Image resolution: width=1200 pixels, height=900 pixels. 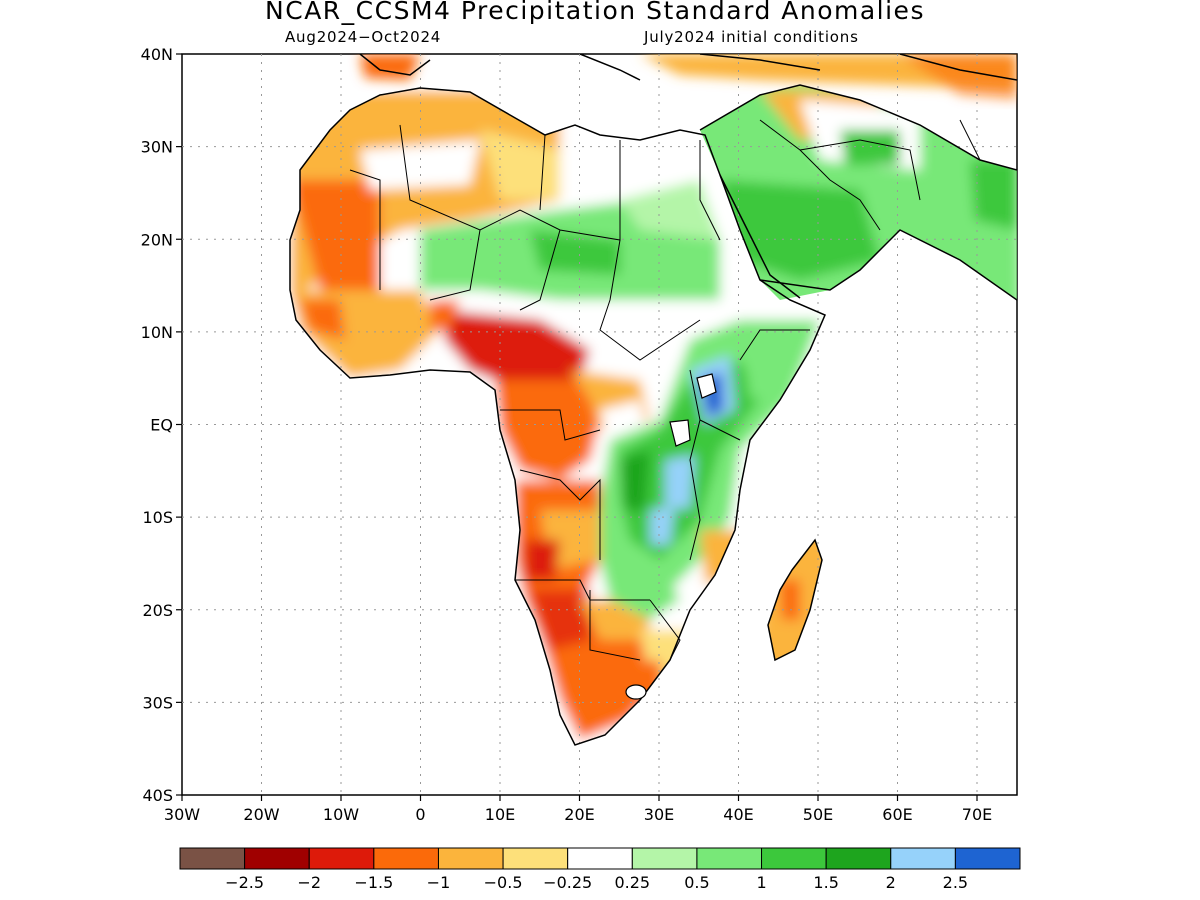 I want to click on colorbar-label: −1, so click(x=439, y=882).